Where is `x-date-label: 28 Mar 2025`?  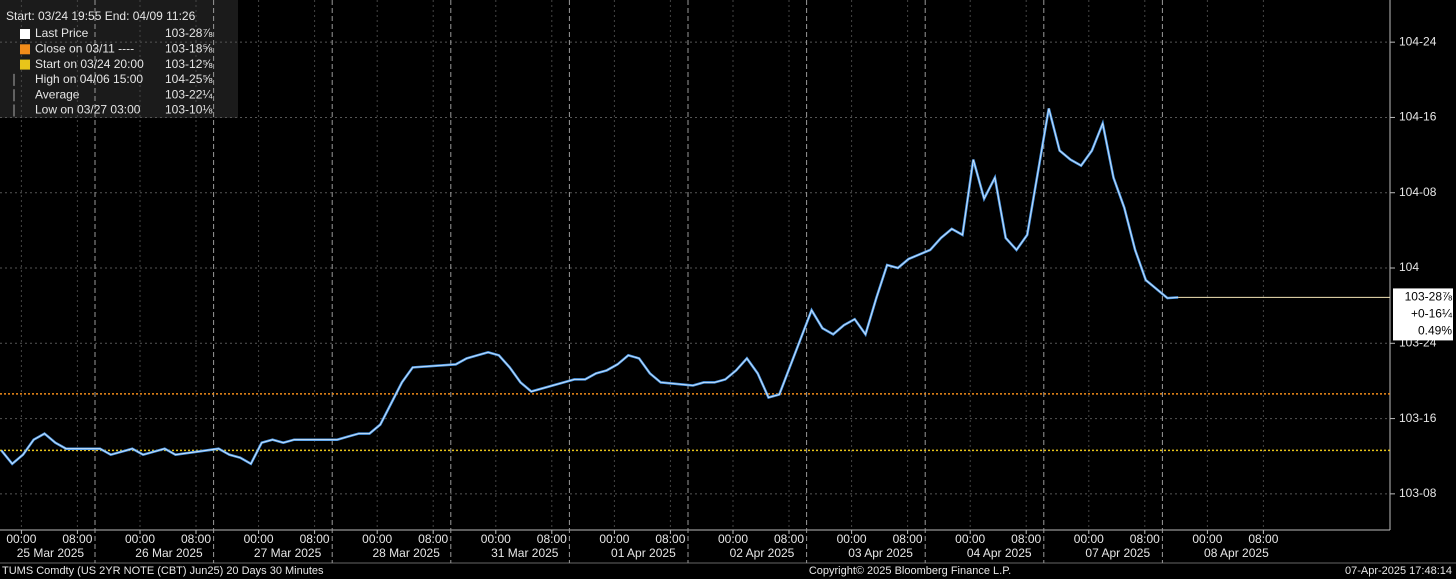
x-date-label: 28 Mar 2025 is located at coordinates (407, 553).